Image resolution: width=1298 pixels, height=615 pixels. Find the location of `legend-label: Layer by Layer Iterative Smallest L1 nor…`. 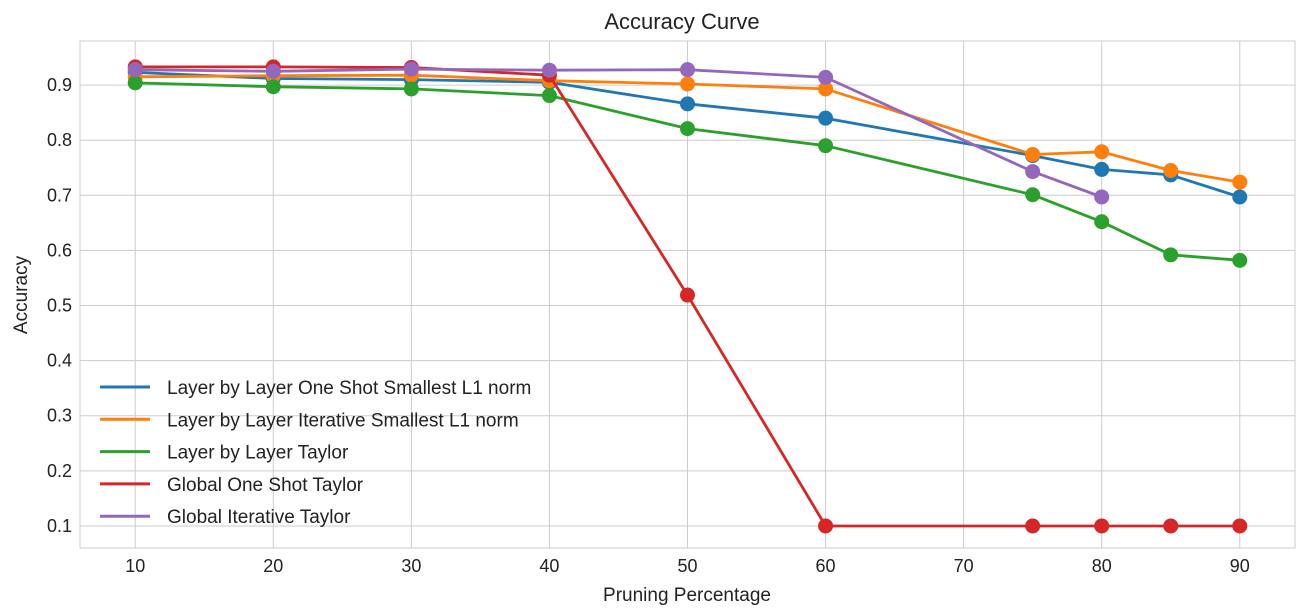

legend-label: Layer by Layer Iterative Smallest L1 nor… is located at coordinates (343, 420).